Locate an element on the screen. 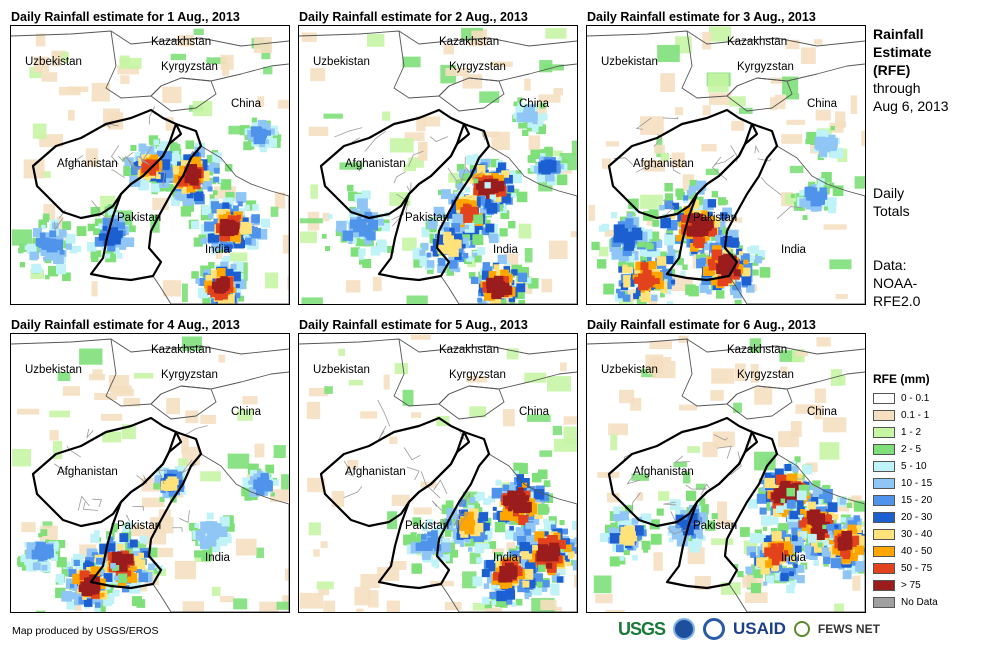 This screenshot has height=649, width=983. panel-title-aug6: Daily Rainfall estimate for 6 Aug., 2013 is located at coordinates (701, 325).